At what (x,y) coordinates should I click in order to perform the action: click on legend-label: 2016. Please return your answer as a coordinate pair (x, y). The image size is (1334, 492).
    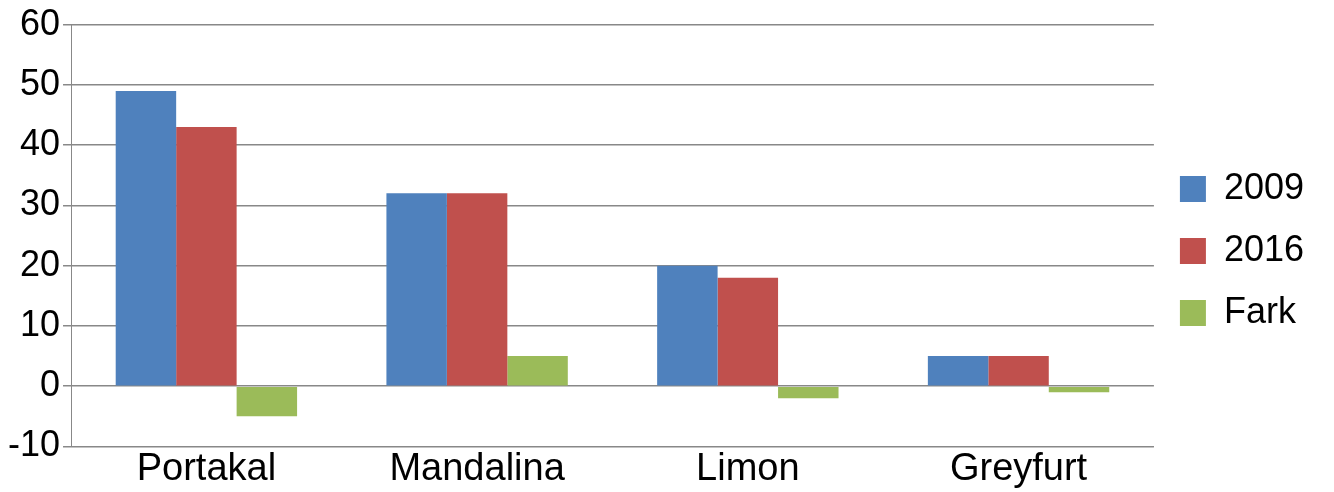
    Looking at the image, I should click on (1264, 248).